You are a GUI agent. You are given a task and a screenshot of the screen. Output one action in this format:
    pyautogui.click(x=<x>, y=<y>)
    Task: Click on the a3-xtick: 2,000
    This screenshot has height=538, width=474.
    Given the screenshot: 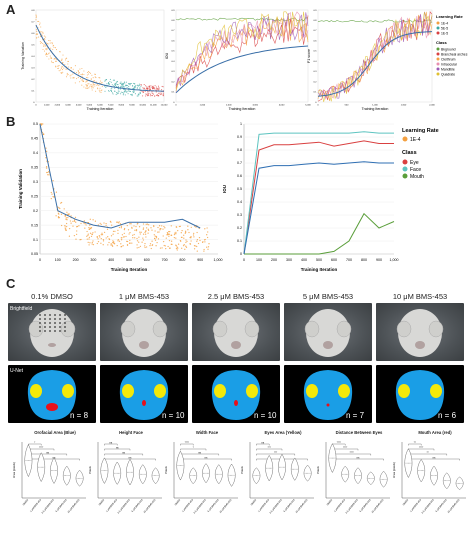 What is the action you would take?
    pyautogui.click(x=432, y=106)
    